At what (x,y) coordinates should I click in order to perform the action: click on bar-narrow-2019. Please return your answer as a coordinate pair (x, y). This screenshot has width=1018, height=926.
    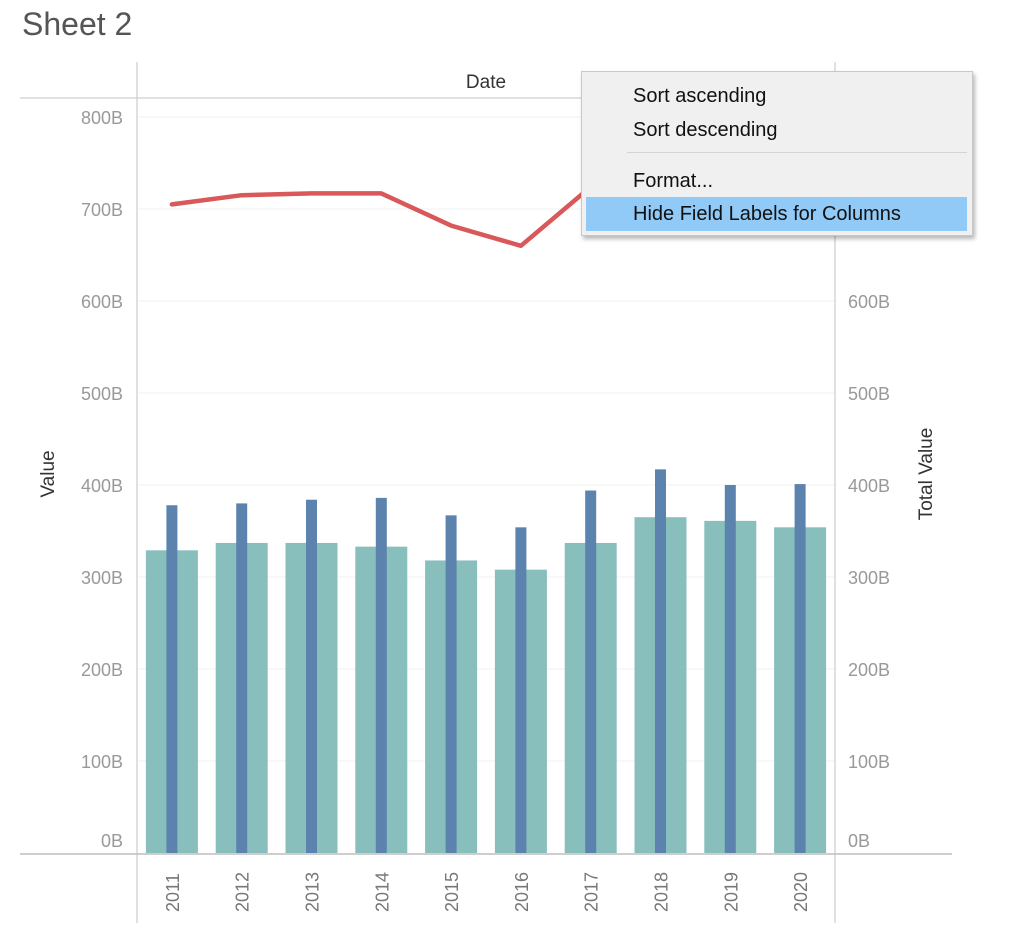
    Looking at the image, I should click on (730, 669).